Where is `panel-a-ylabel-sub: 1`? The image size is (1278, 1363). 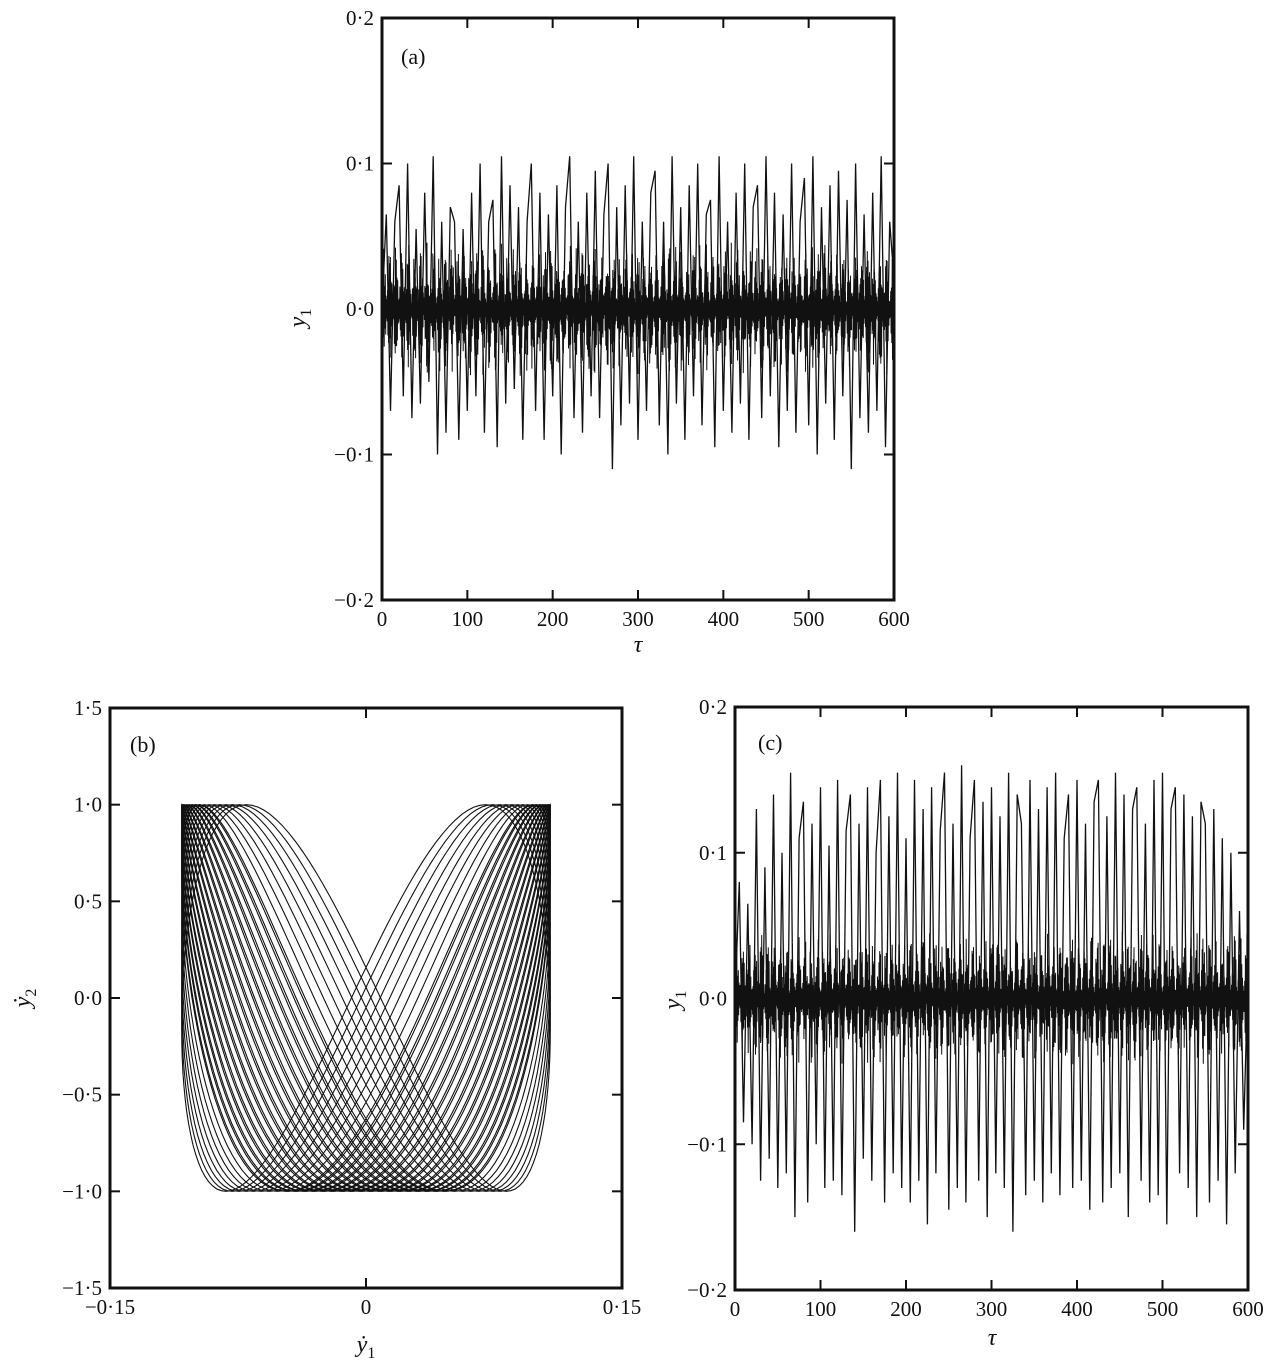
panel-a-ylabel-sub: 1 is located at coordinates (306, 313).